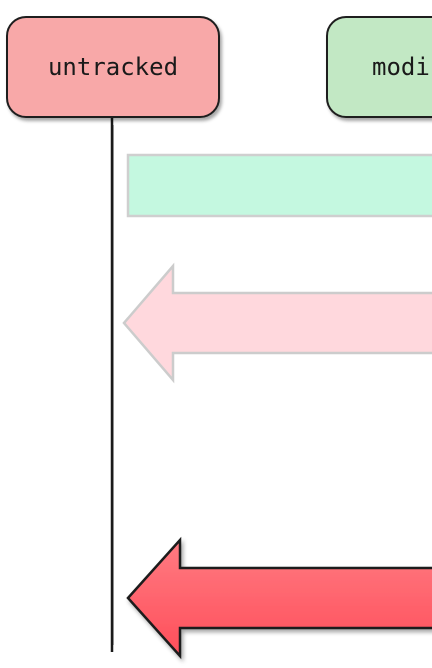 Image resolution: width=432 pixels, height=668 pixels. Describe the element at coordinates (279, 598) in the screenshot. I see `transition-arrow-remove` at that location.